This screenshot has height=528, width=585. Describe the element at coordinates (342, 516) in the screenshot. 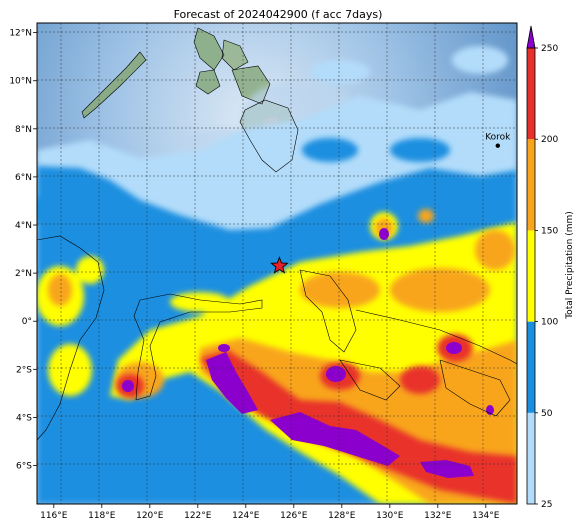

I see `lon-tick-label: 128°E` at that location.